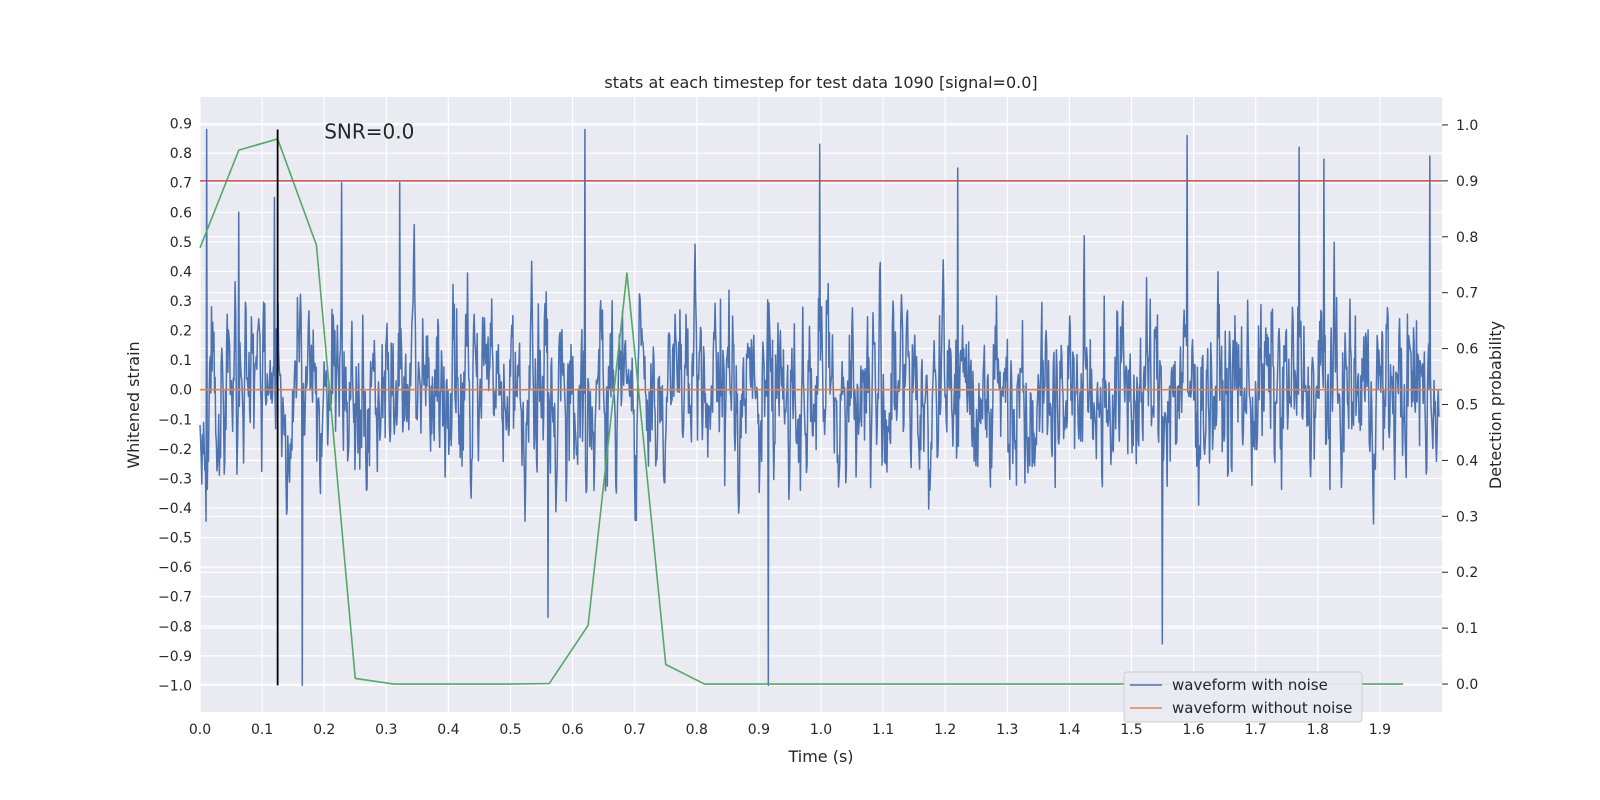  Describe the element at coordinates (1467, 238) in the screenshot. I see `y2-tick-label: 0.8` at that location.